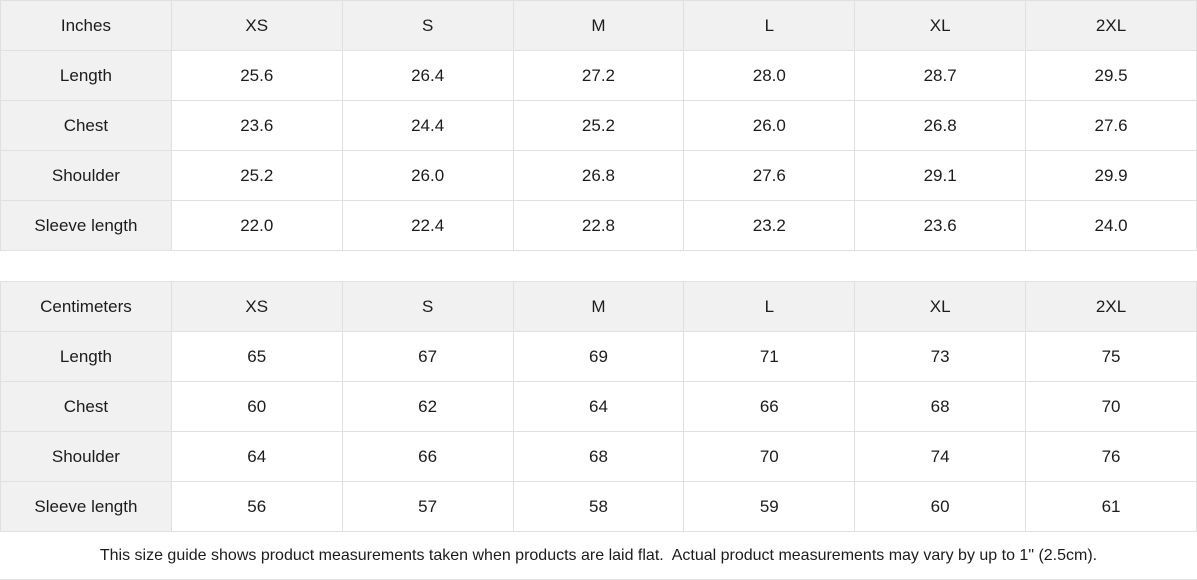 This screenshot has width=1197, height=580. I want to click on value-cell: 22.8, so click(598, 225).